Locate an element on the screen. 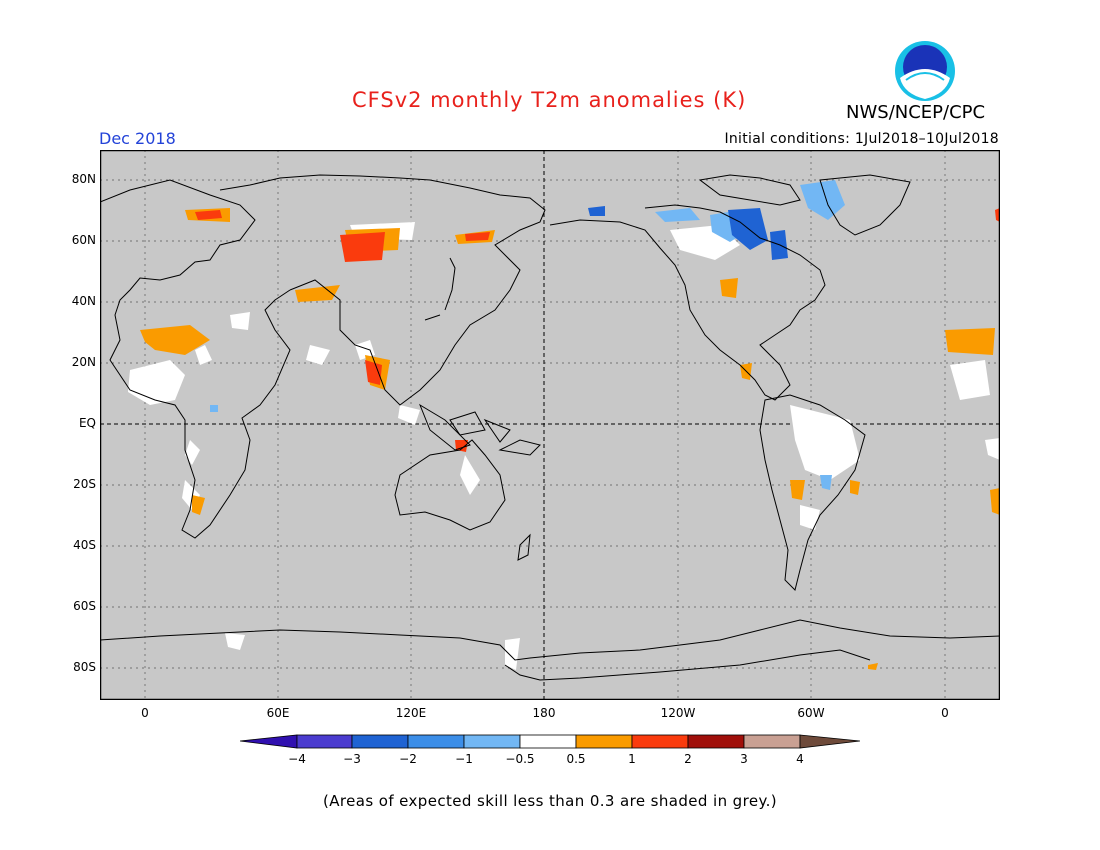 The height and width of the screenshot is (850, 1100). lat-label-eq: EQ is located at coordinates (87, 423).